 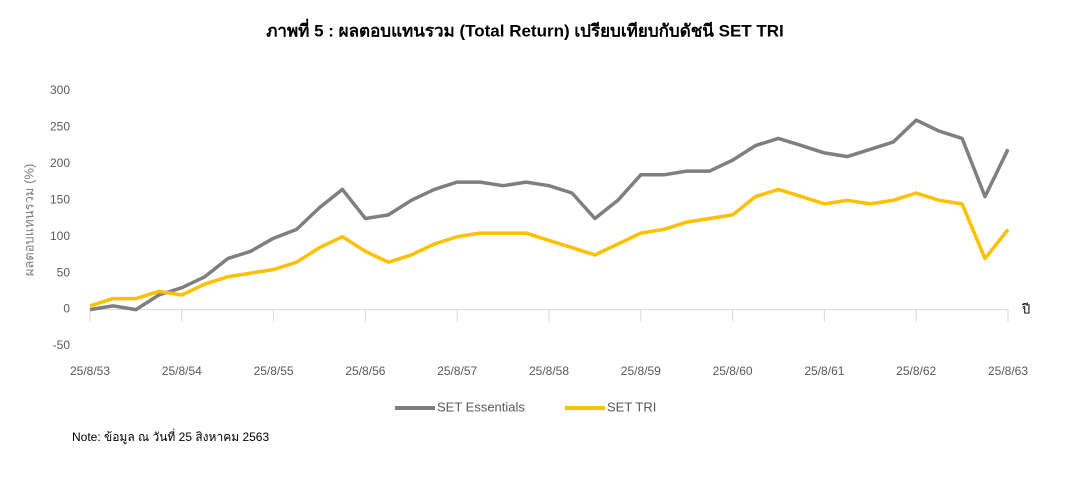 I want to click on x-tick-label: 25/8/59, so click(x=641, y=371).